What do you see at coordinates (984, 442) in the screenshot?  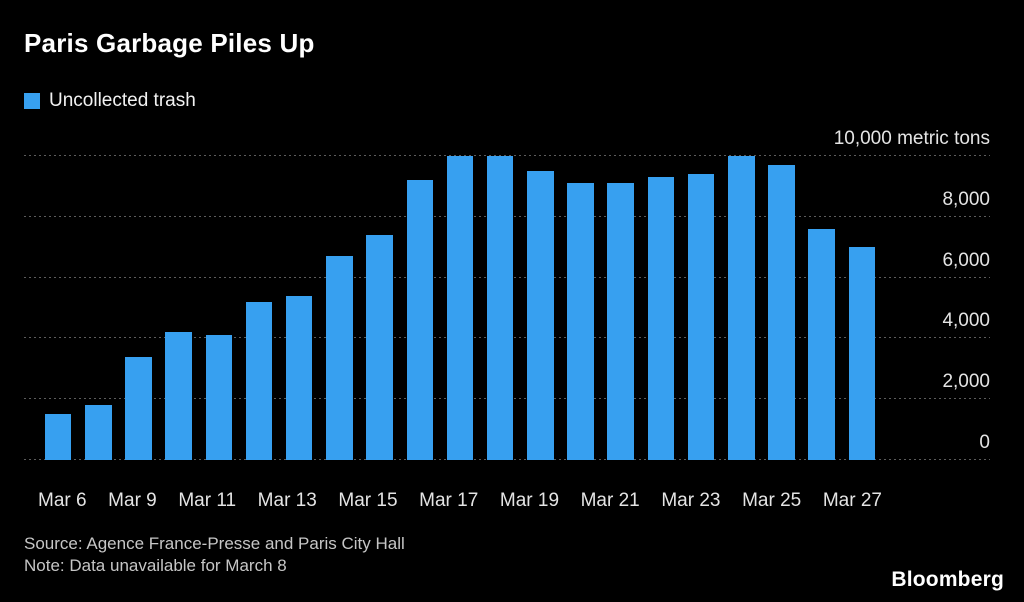 I see `y-tick-label: 0` at bounding box center [984, 442].